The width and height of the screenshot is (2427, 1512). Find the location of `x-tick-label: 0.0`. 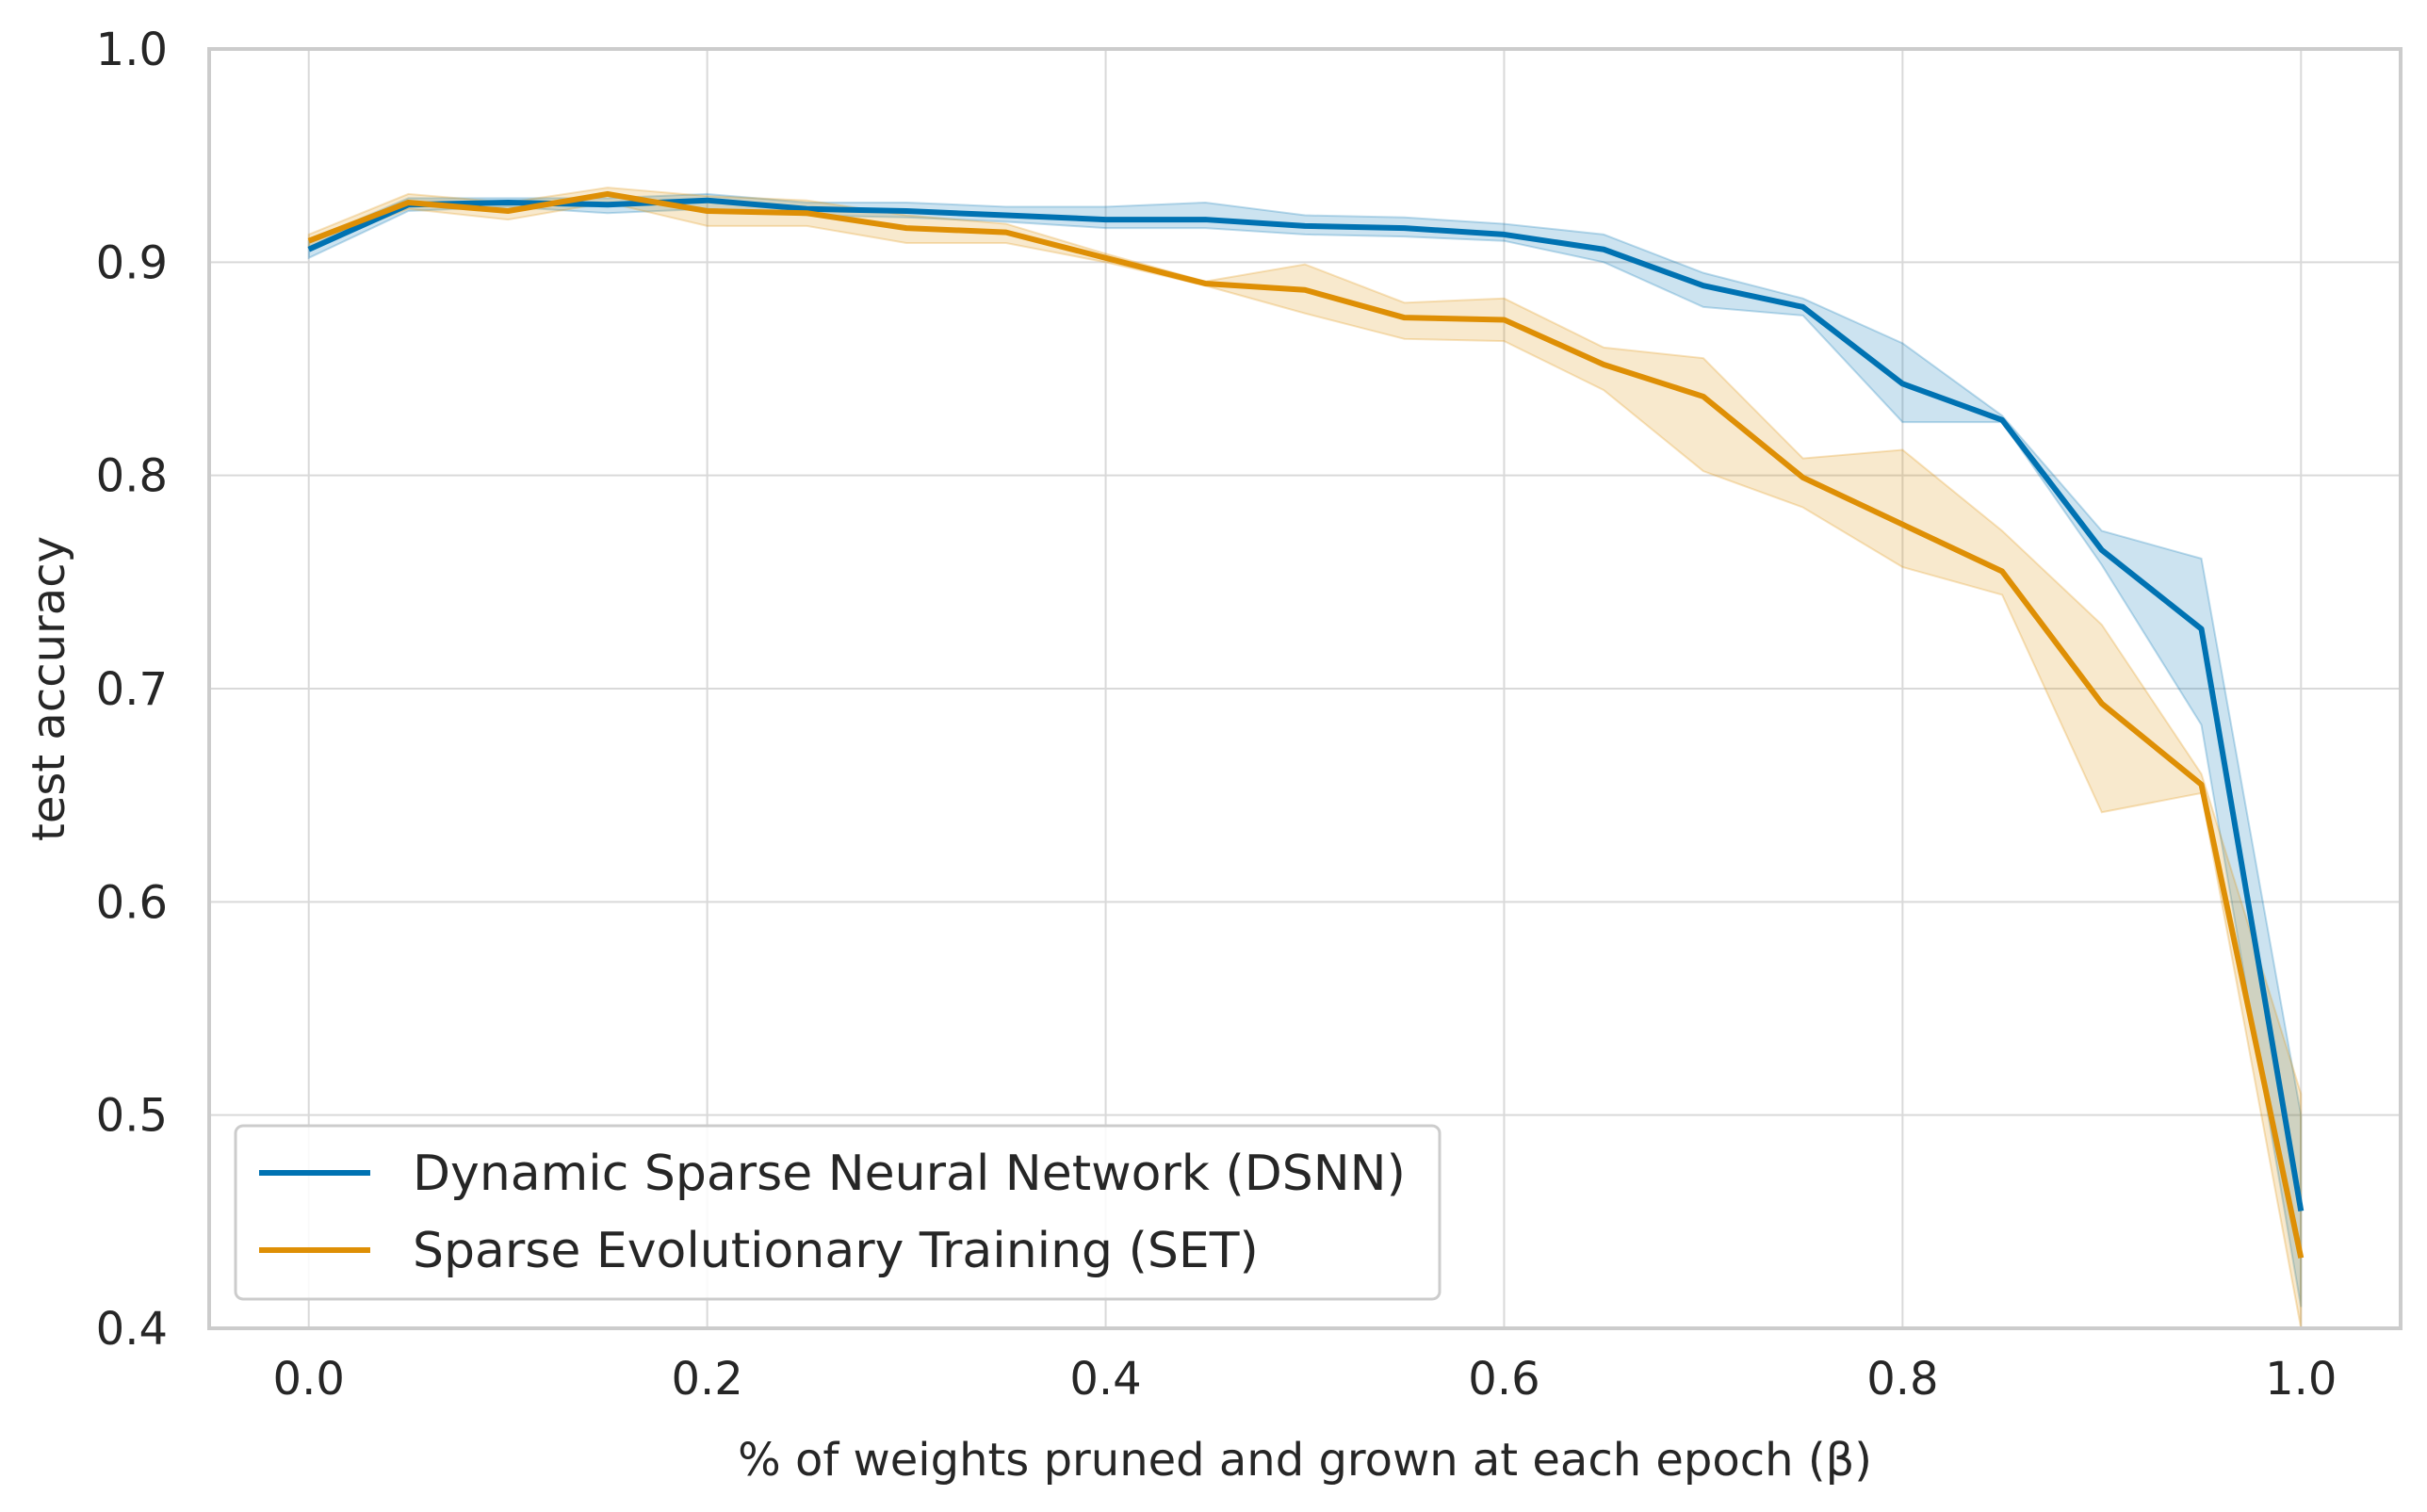

x-tick-label: 0.0 is located at coordinates (309, 1379).